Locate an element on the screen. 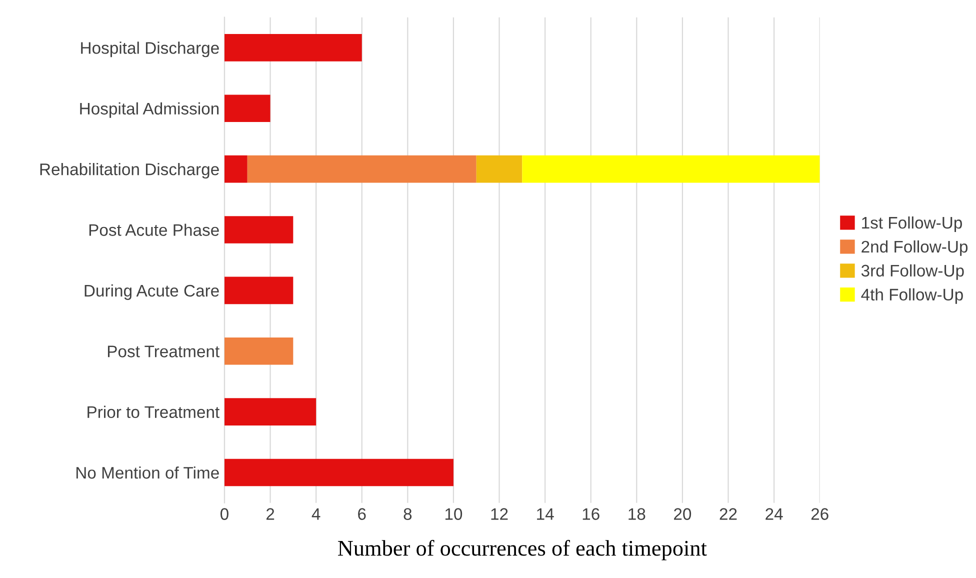  x-tick-label: 2 is located at coordinates (270, 514).